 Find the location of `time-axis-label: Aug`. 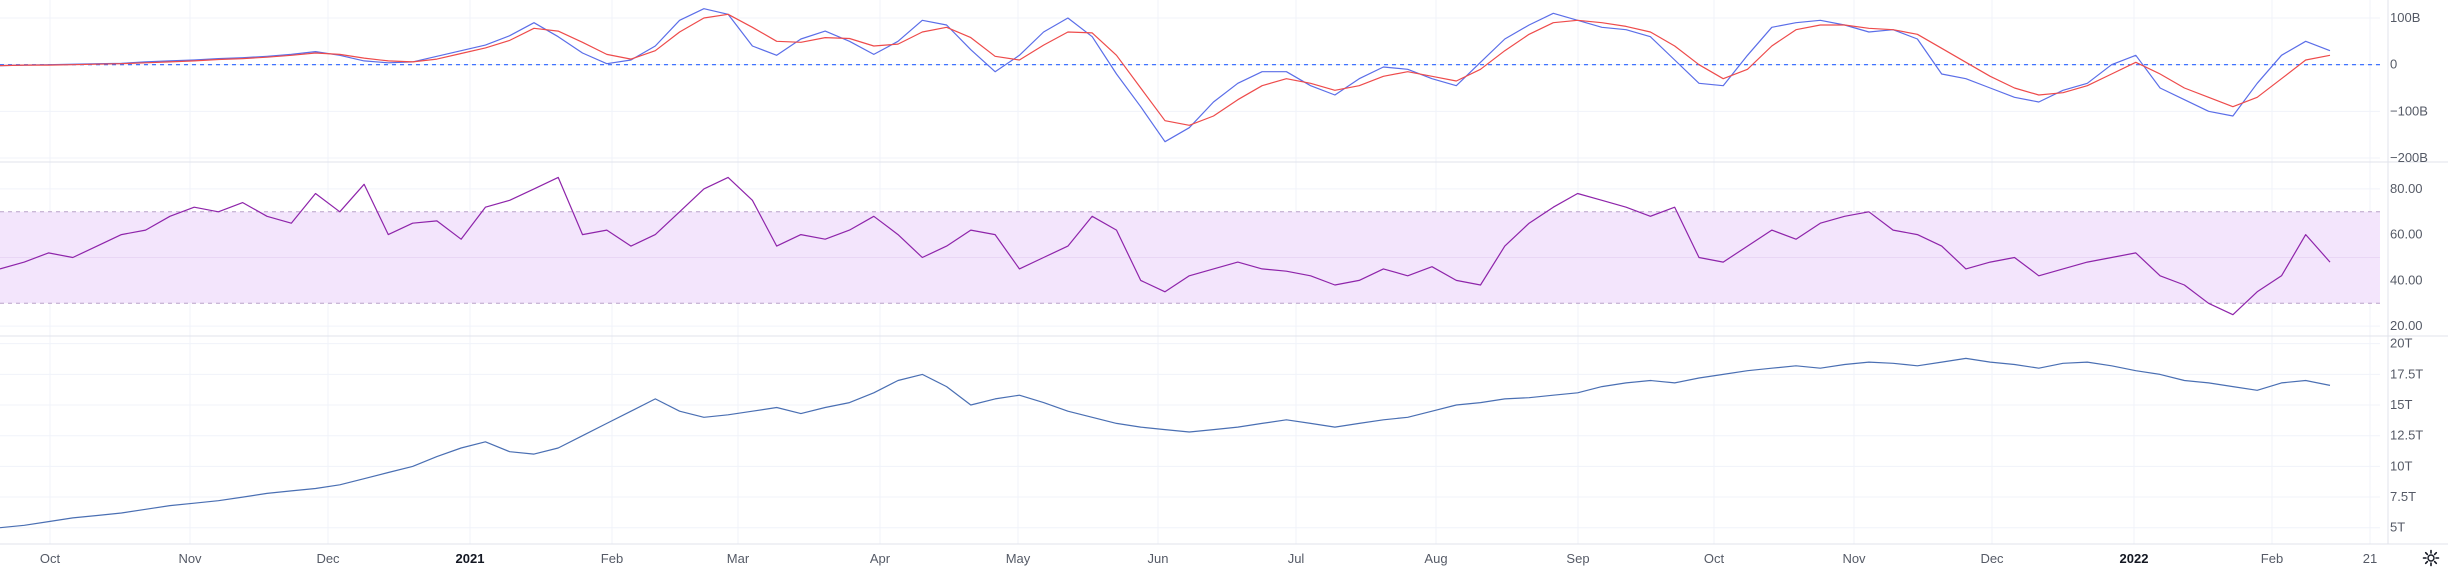

time-axis-label: Aug is located at coordinates (1435, 558).